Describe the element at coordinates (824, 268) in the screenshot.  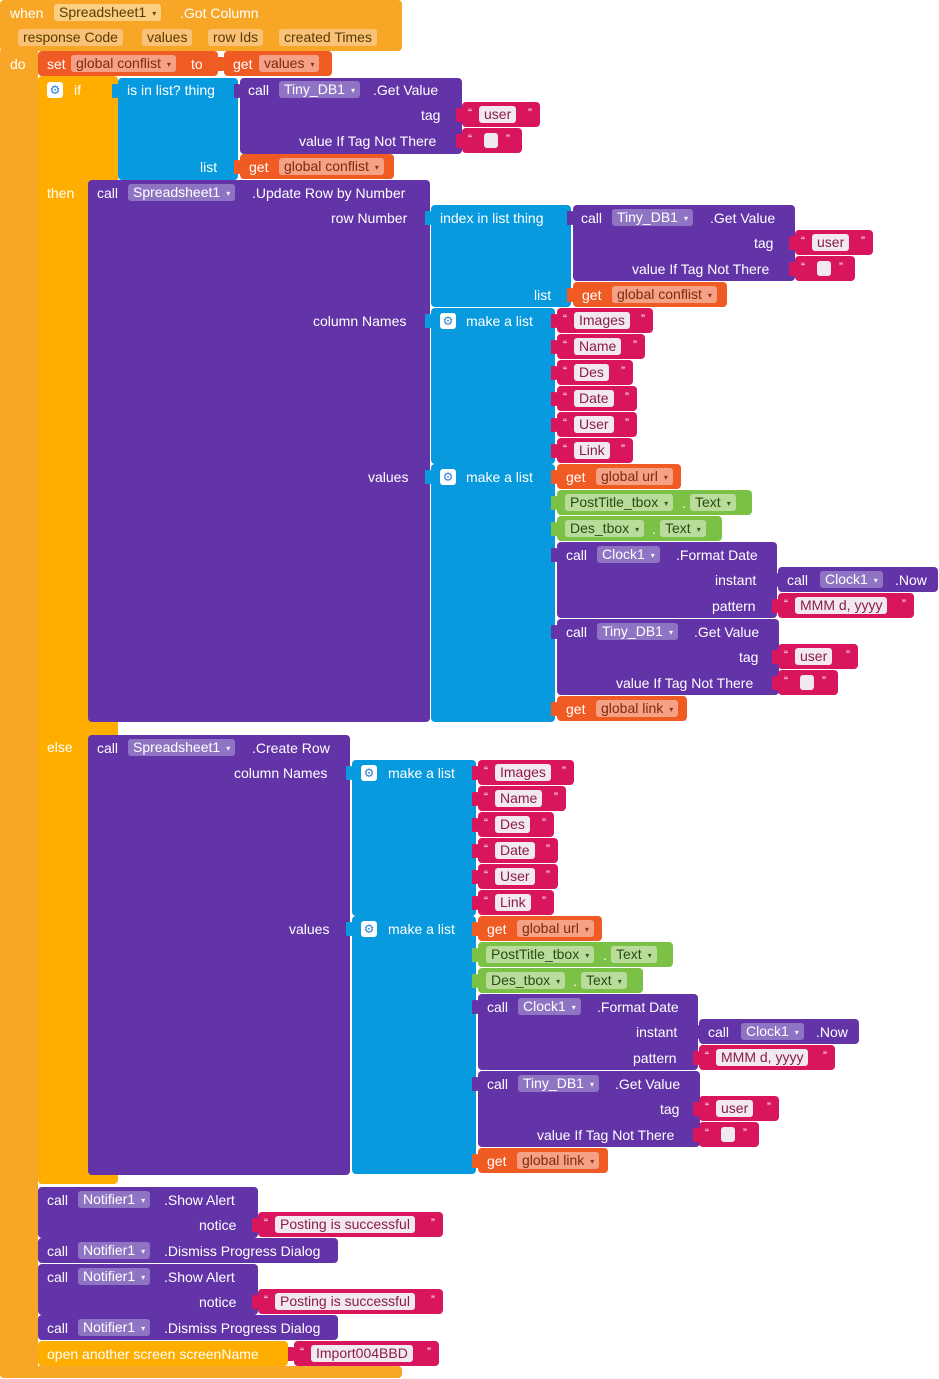
I see `not-there-empty-string-2-empty-value` at that location.